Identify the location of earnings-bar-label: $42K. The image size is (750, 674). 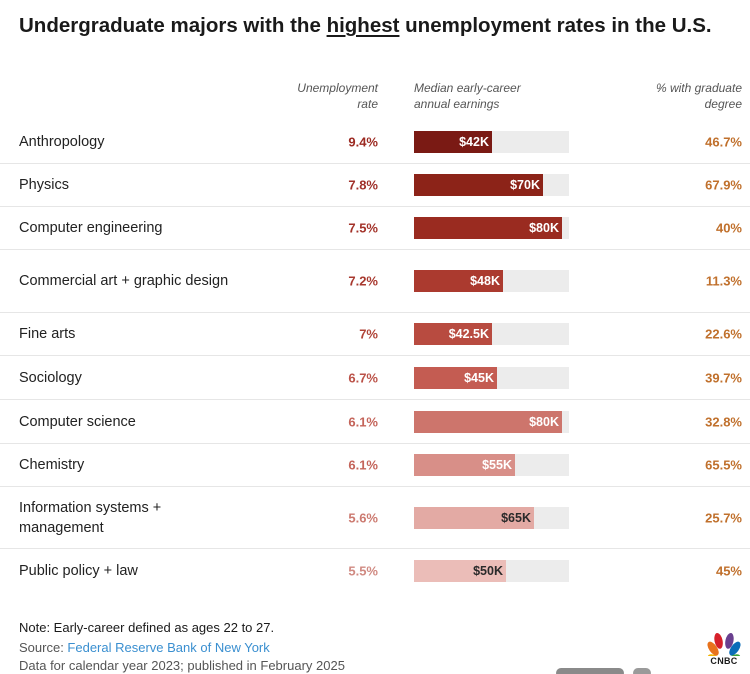
(474, 141).